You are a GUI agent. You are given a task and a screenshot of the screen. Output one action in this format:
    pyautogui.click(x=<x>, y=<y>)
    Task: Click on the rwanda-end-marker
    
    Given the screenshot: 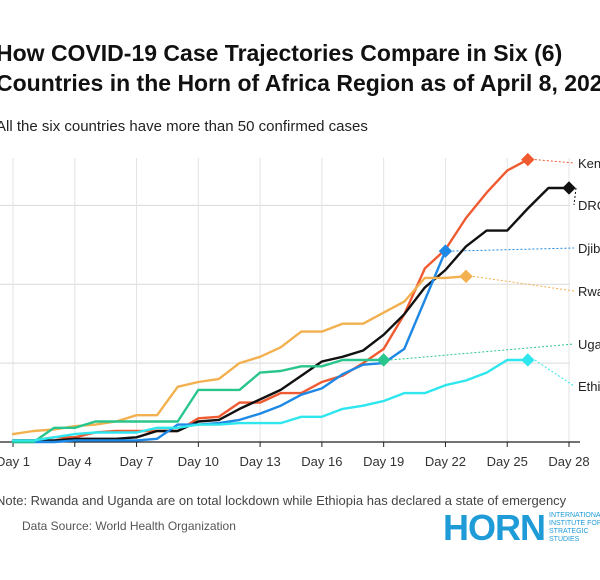 What is the action you would take?
    pyautogui.click(x=466, y=276)
    